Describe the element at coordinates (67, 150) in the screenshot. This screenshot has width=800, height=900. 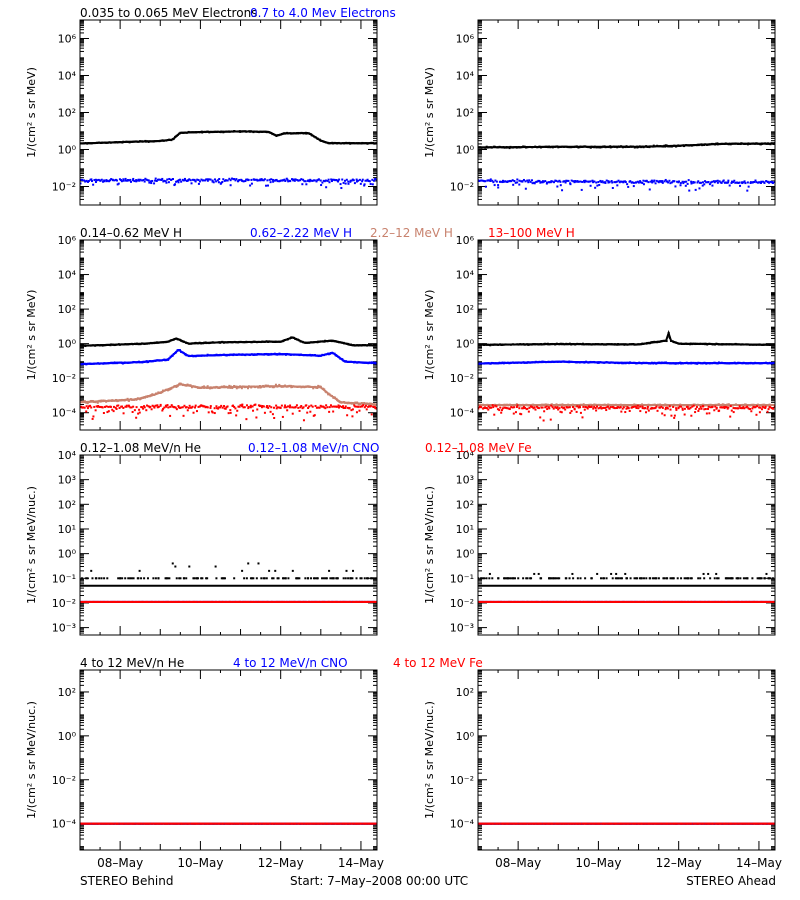
I see `y-tick-label: 10⁰` at that location.